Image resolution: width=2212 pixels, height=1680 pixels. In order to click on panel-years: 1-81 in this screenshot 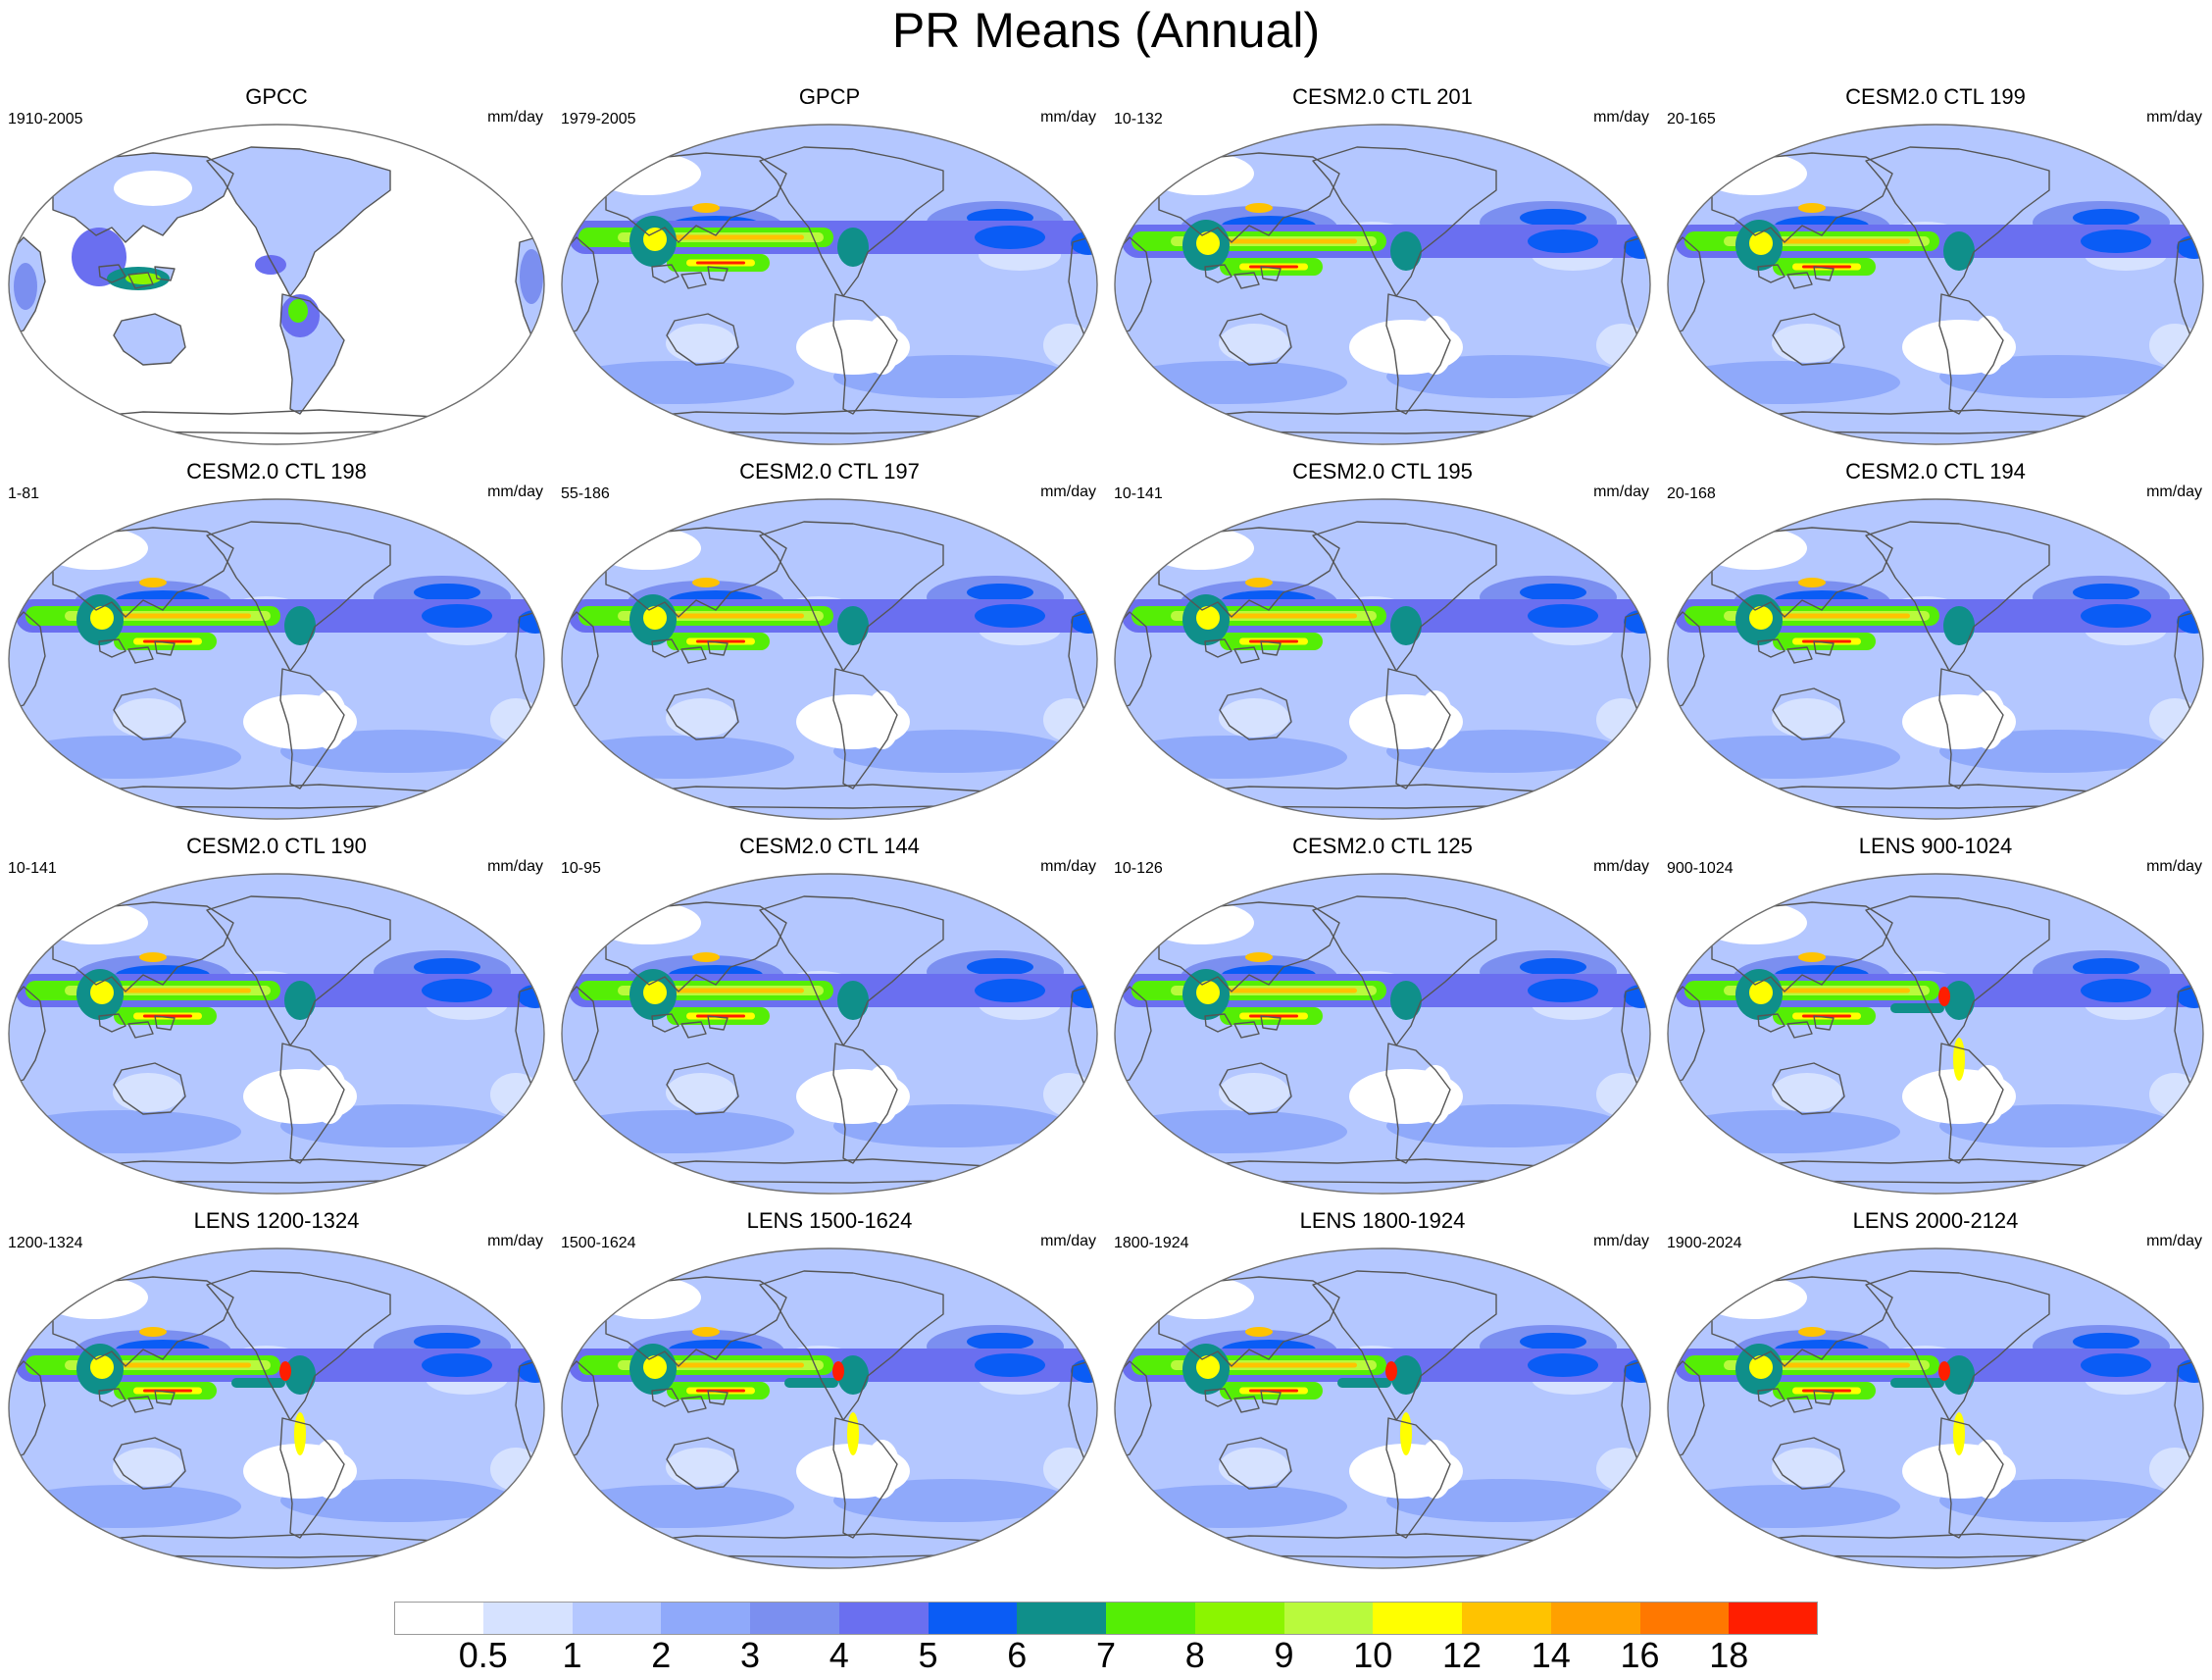, I will do `click(24, 493)`.